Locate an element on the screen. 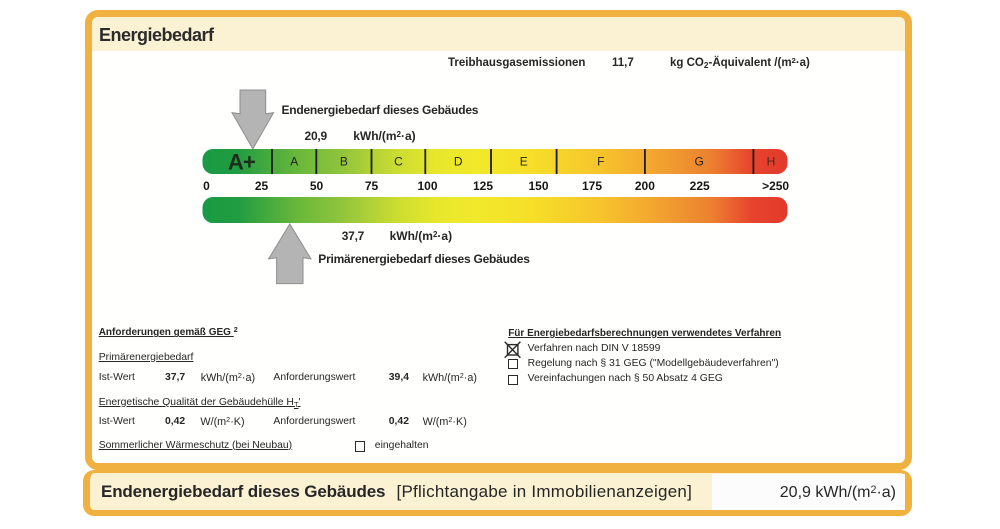  svg-text: >250 is located at coordinates (775, 186).